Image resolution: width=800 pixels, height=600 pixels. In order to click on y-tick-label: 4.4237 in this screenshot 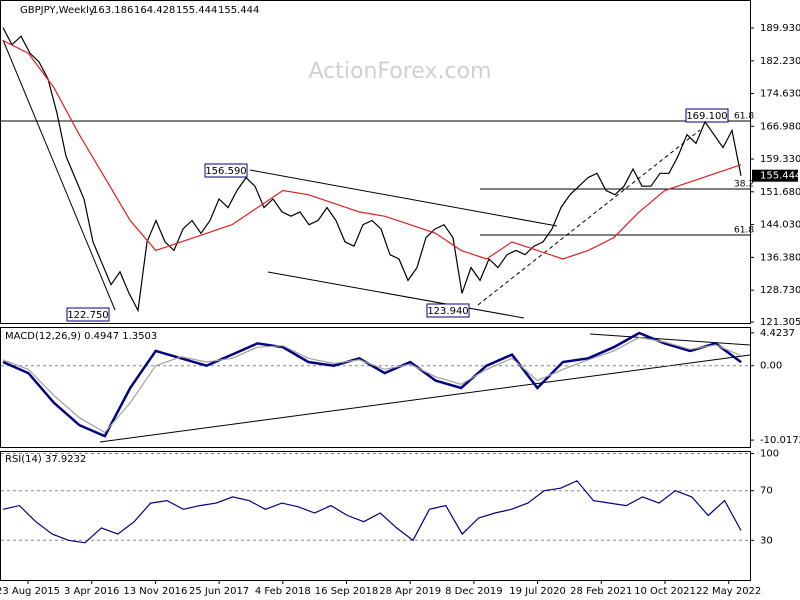, I will do `click(777, 333)`.